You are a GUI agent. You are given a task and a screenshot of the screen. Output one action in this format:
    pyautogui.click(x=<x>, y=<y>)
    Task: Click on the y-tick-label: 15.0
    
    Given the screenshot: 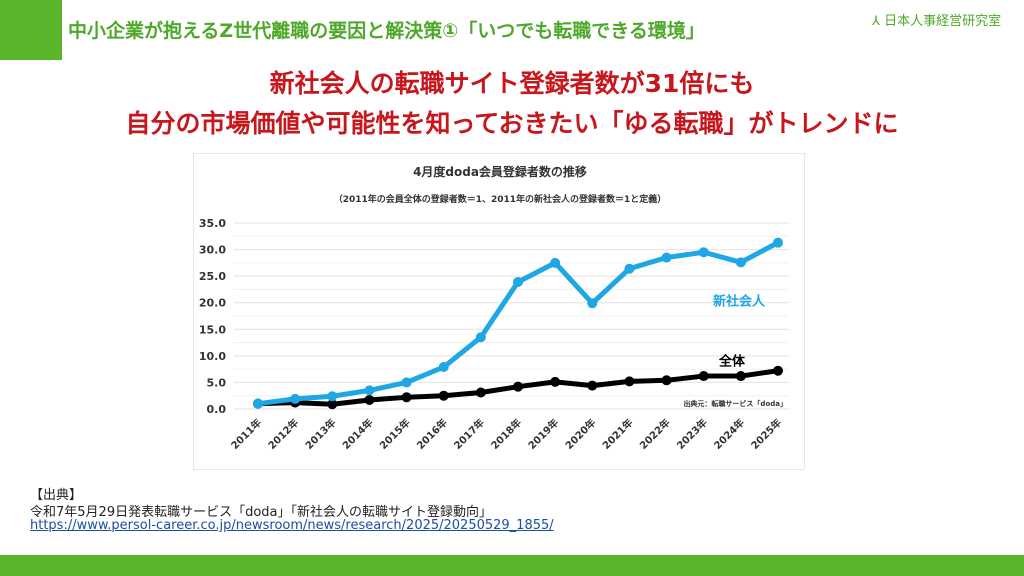 What is the action you would take?
    pyautogui.click(x=212, y=329)
    